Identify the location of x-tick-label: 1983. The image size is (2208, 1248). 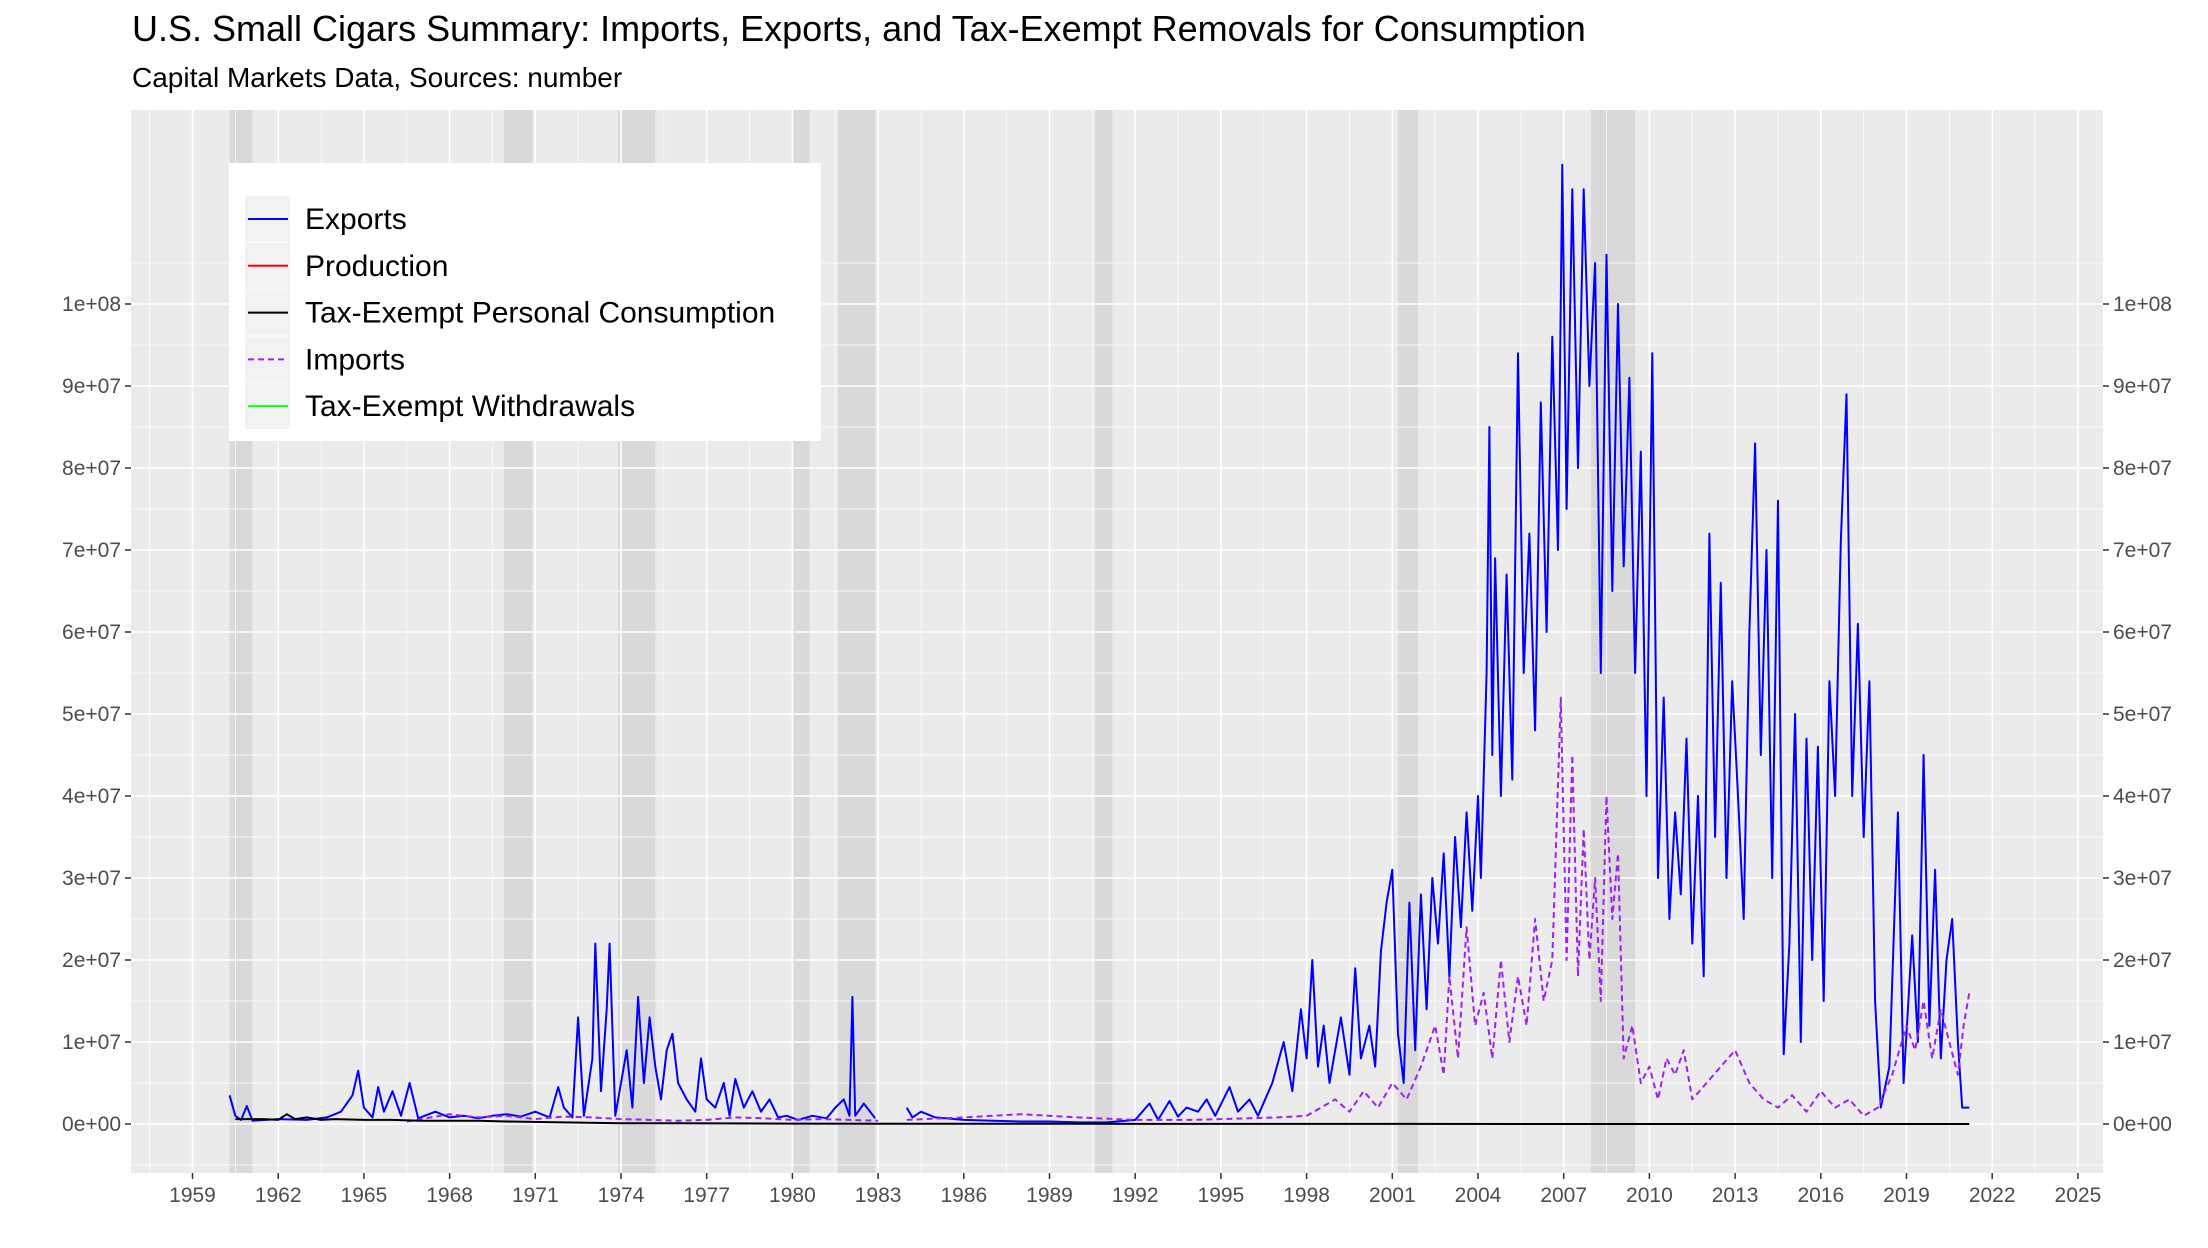
(878, 1195).